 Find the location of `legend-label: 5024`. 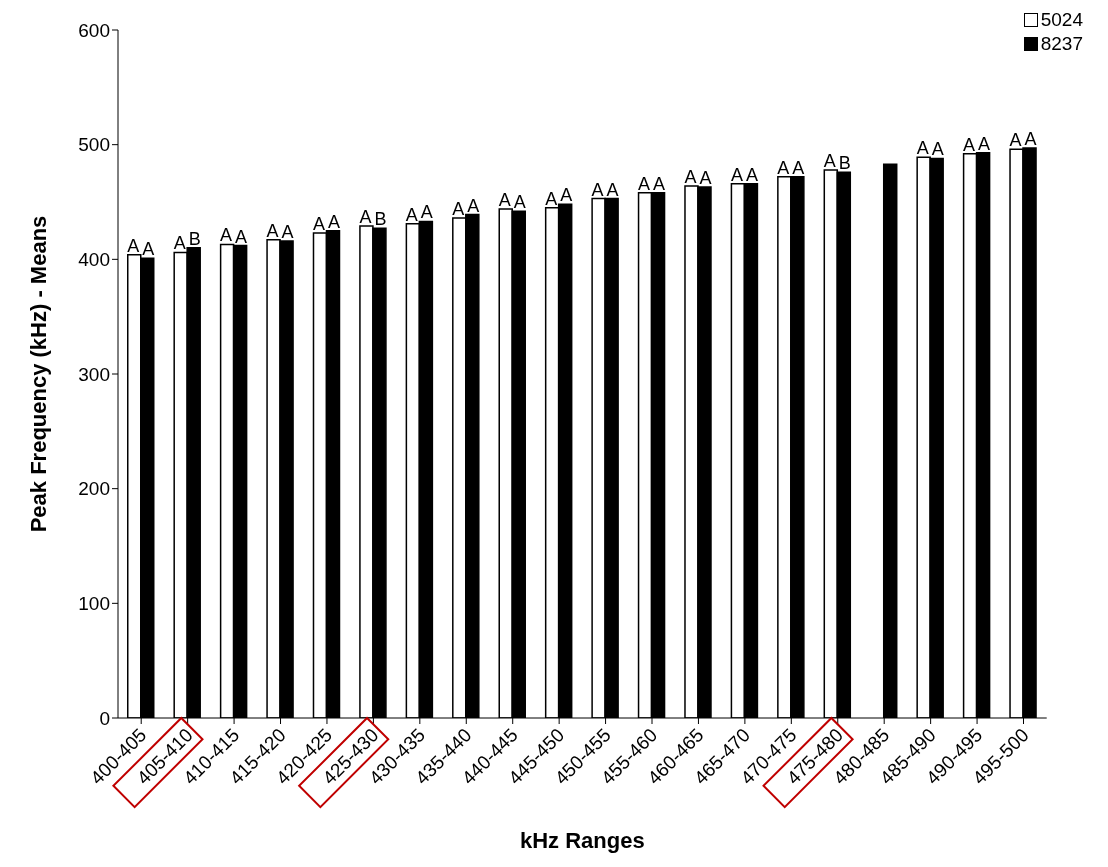

legend-label: 5024 is located at coordinates (1061, 20).